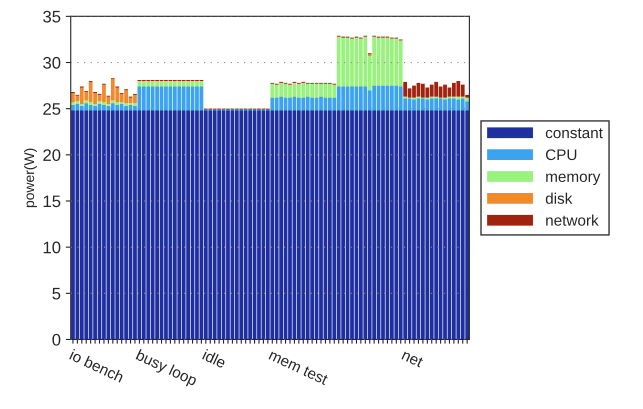 This screenshot has height=409, width=643. Describe the element at coordinates (574, 133) in the screenshot. I see `legend-label: constant` at that location.